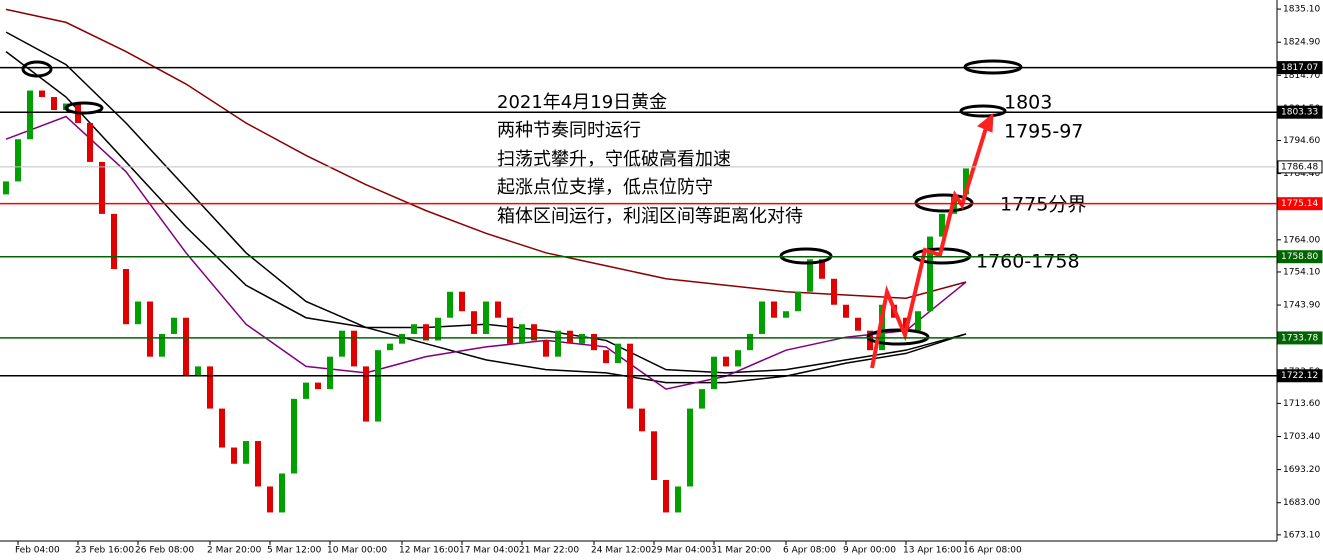 This screenshot has height=560, width=1323. I want to click on y-tick-label: 1683.00, so click(1301, 503).